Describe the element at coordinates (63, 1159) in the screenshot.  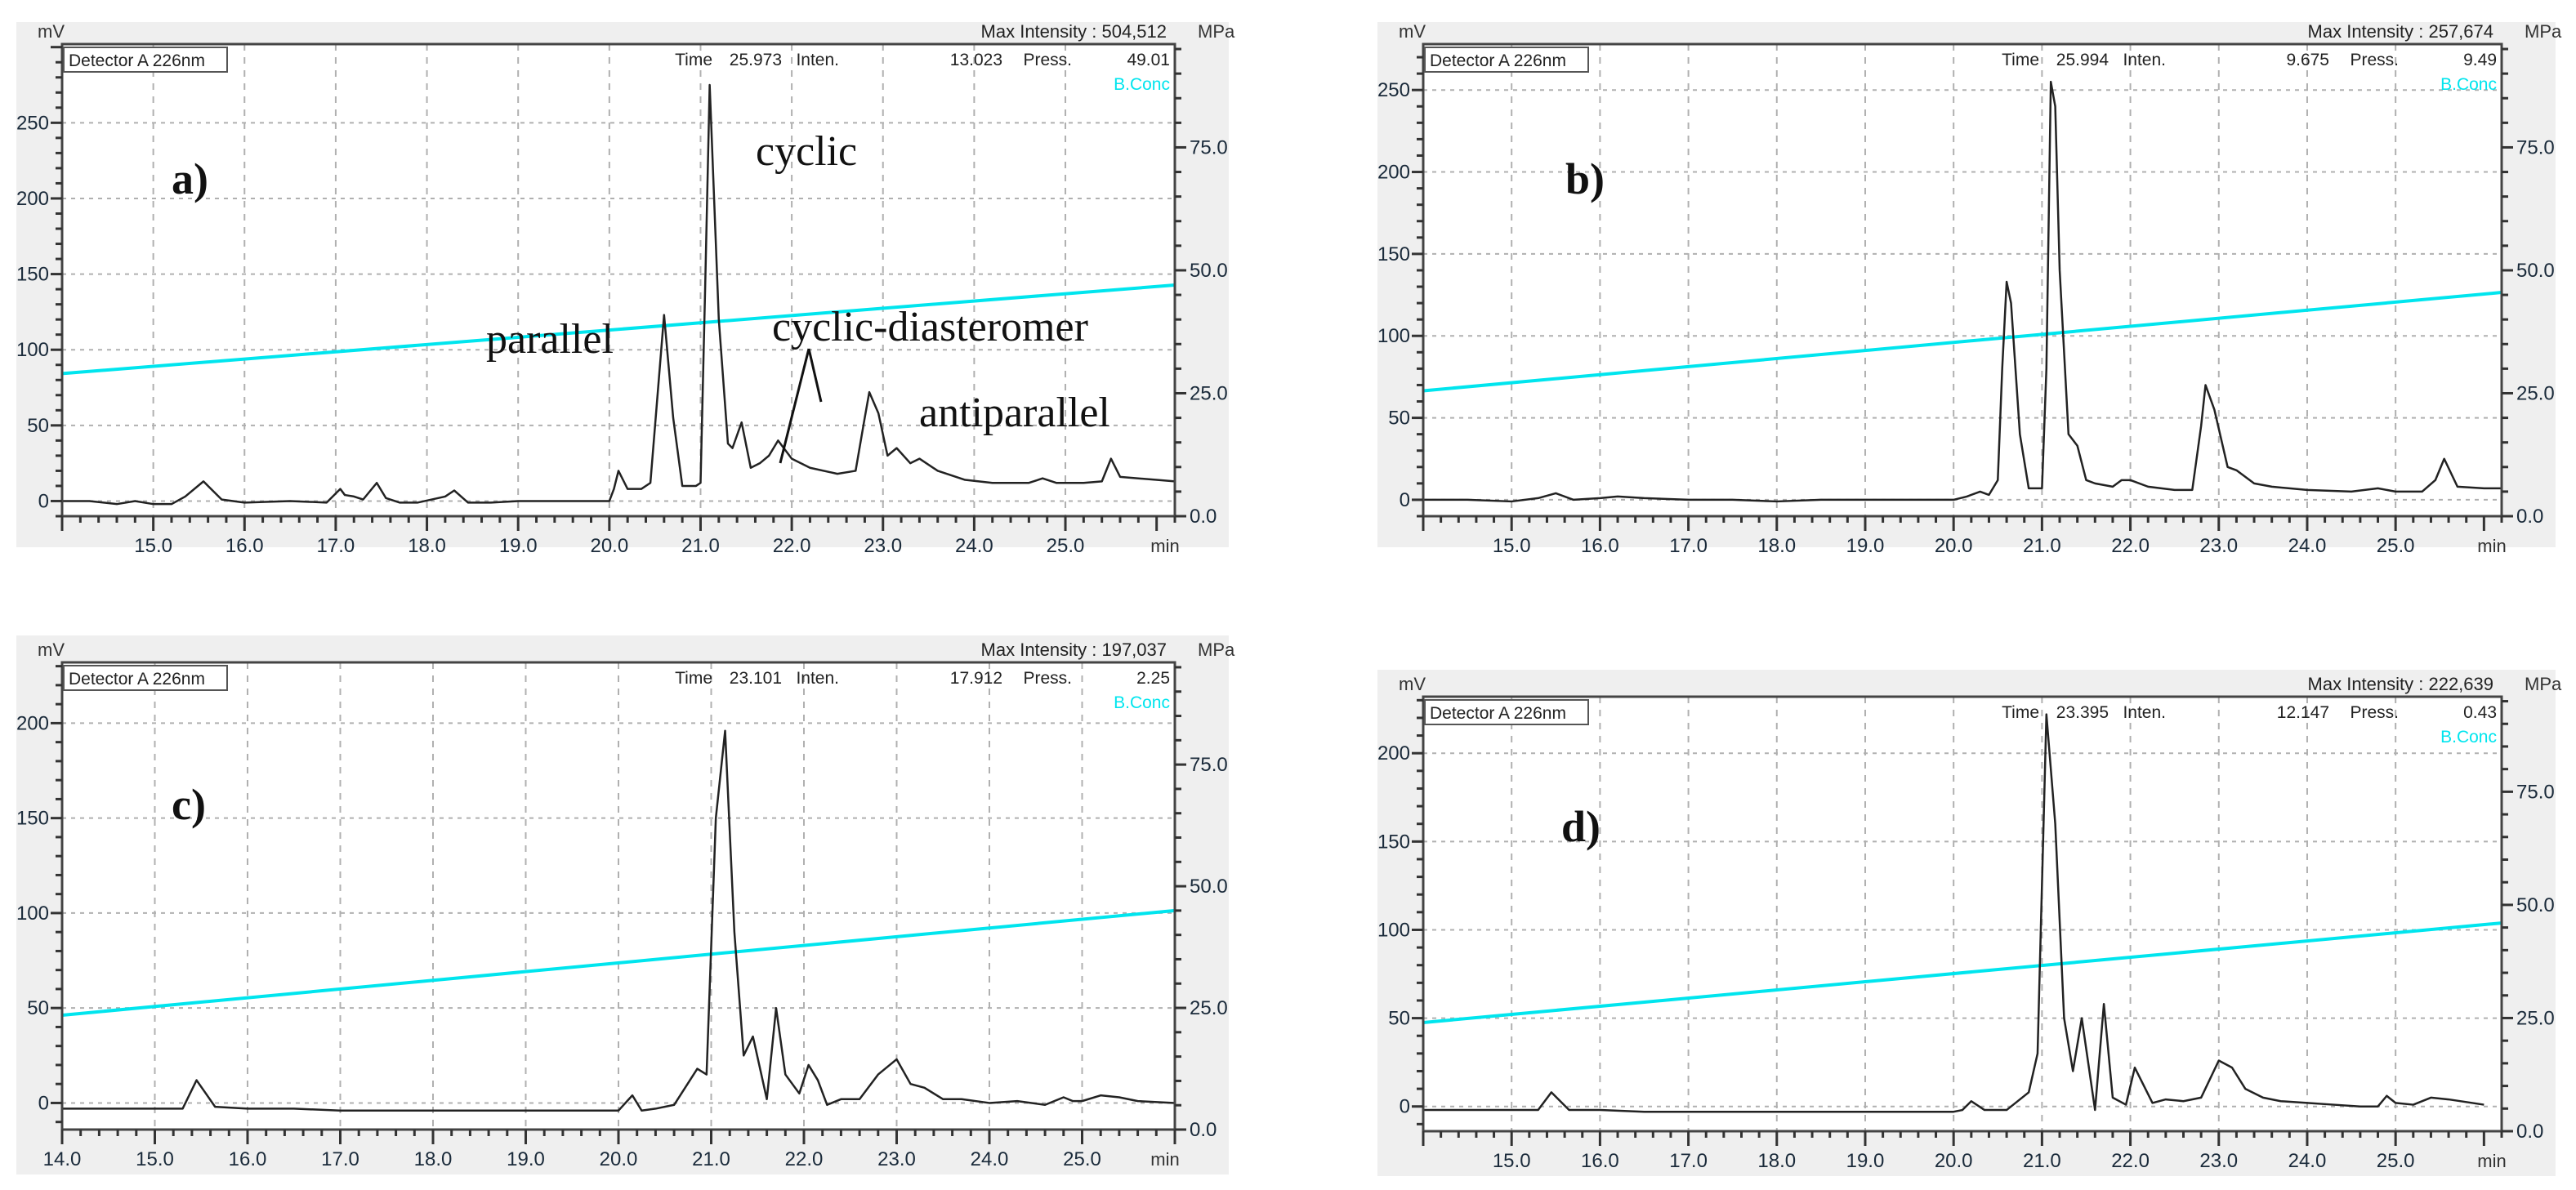
I see `x-tick-label: 14.0` at that location.